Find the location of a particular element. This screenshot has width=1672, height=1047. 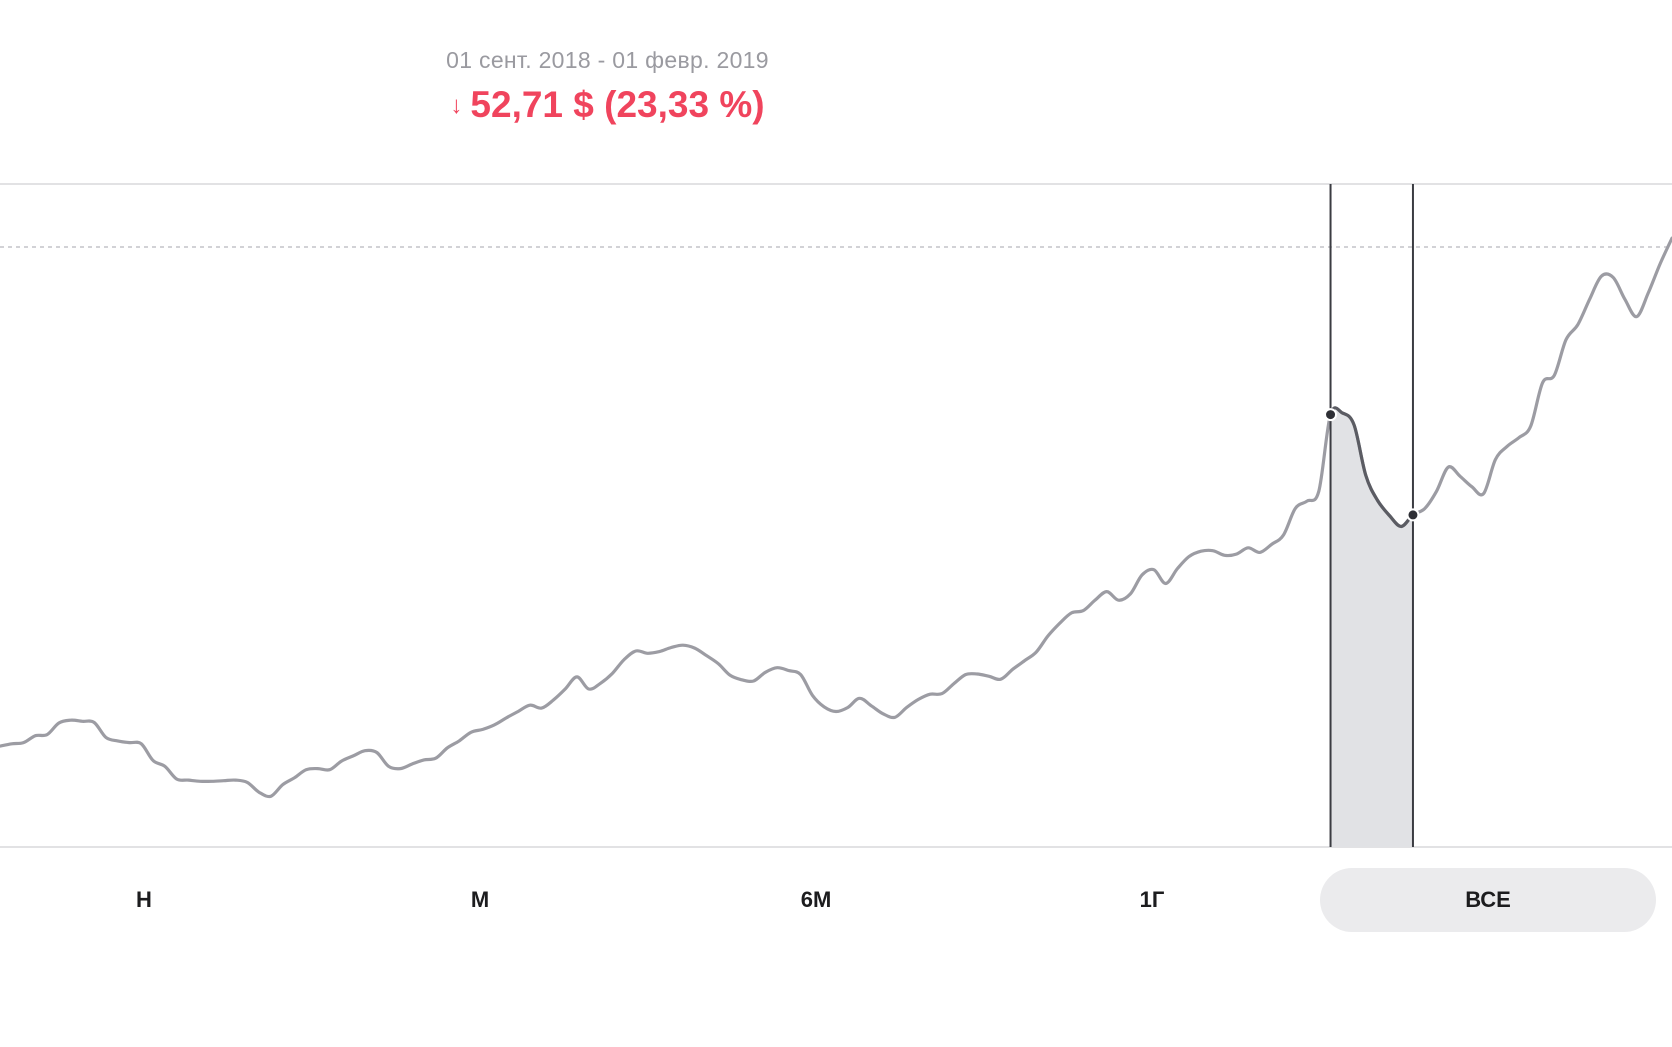

price-change: ↓ 52,71 $ (23,33 %) is located at coordinates (607, 105).